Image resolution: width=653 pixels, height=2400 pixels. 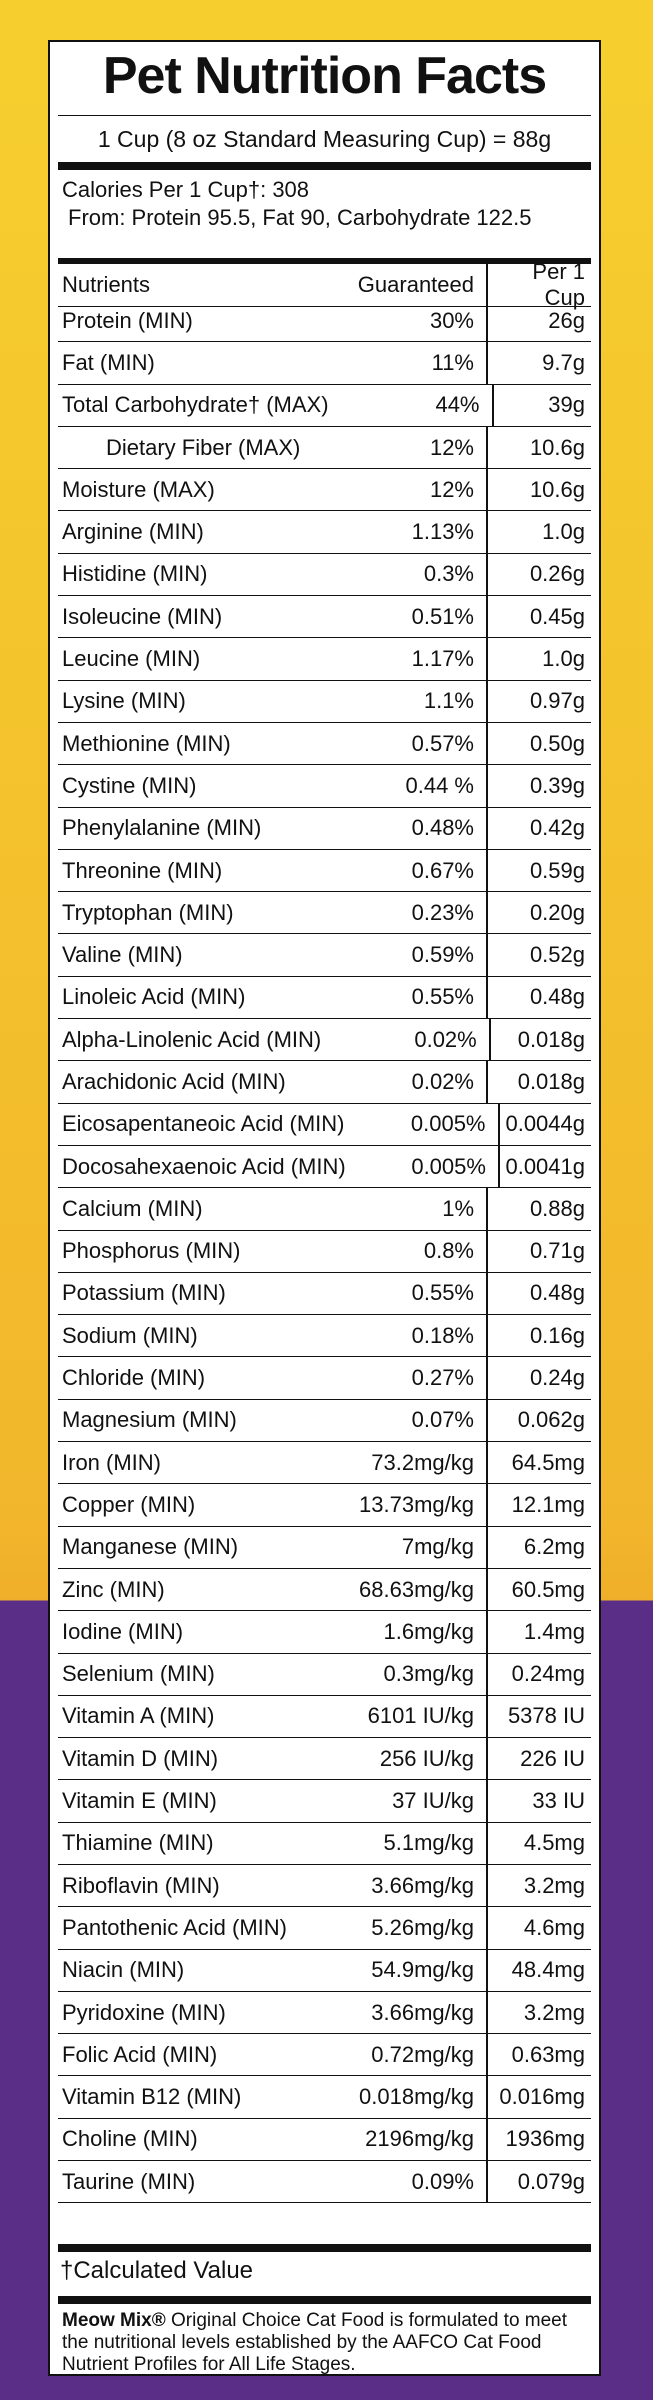 I want to click on per-cup-value: 4.6mg, so click(x=538, y=1928).